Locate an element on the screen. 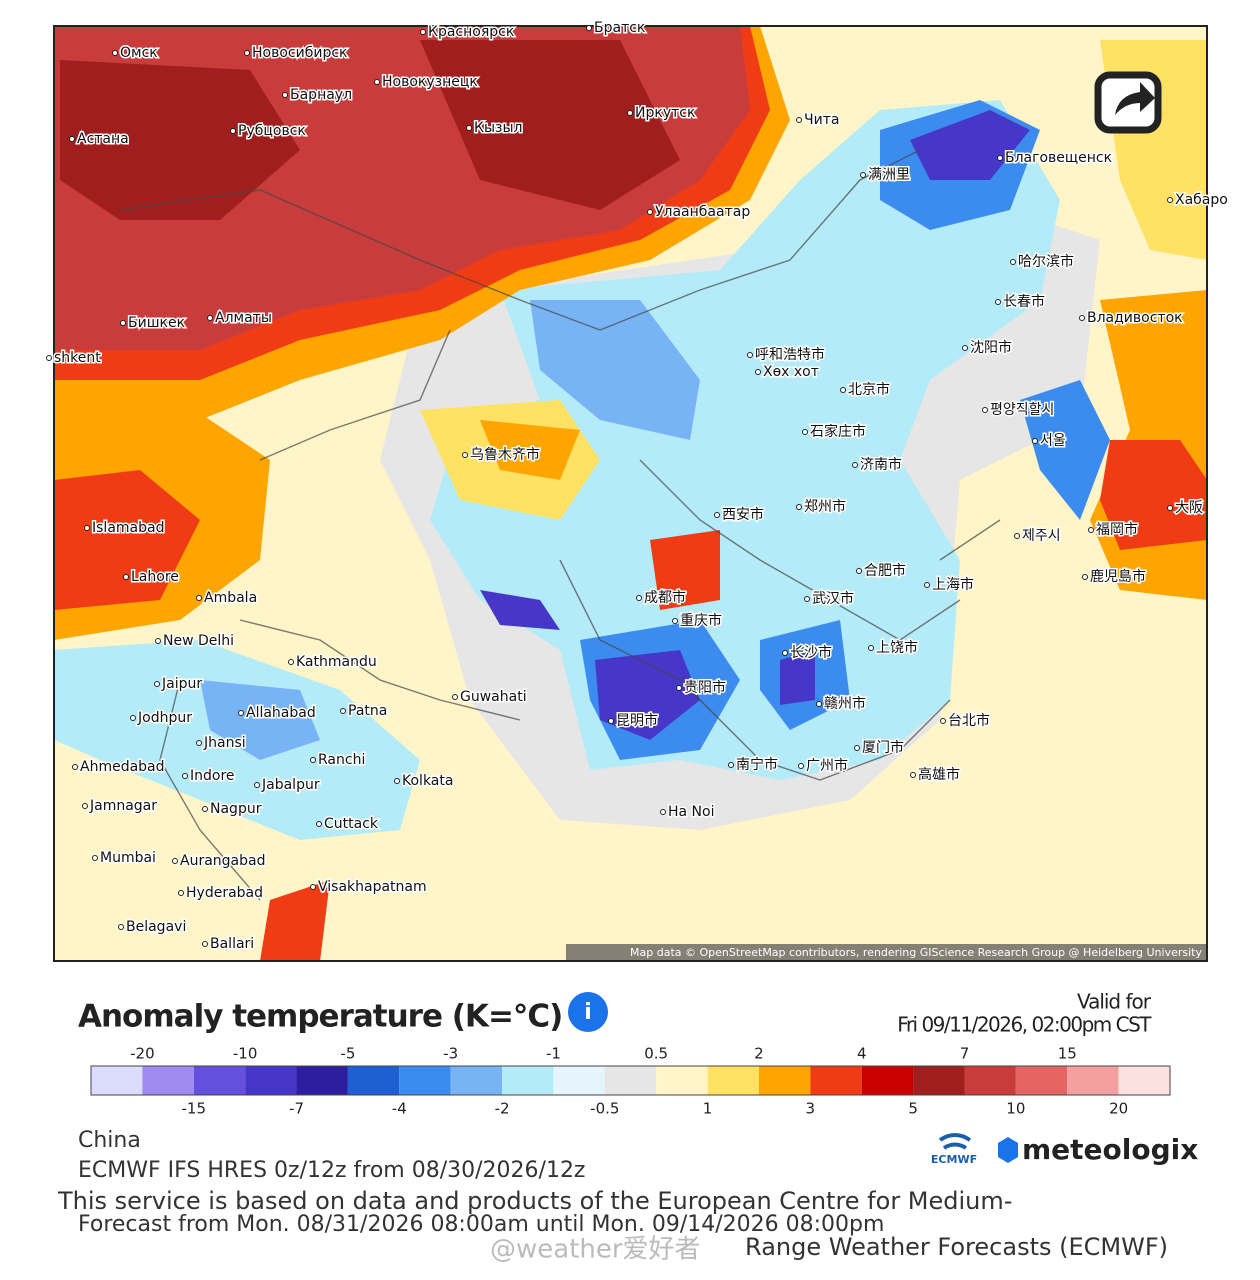 The width and height of the screenshot is (1260, 1280). city-label: 高雄市 is located at coordinates (939, 774).